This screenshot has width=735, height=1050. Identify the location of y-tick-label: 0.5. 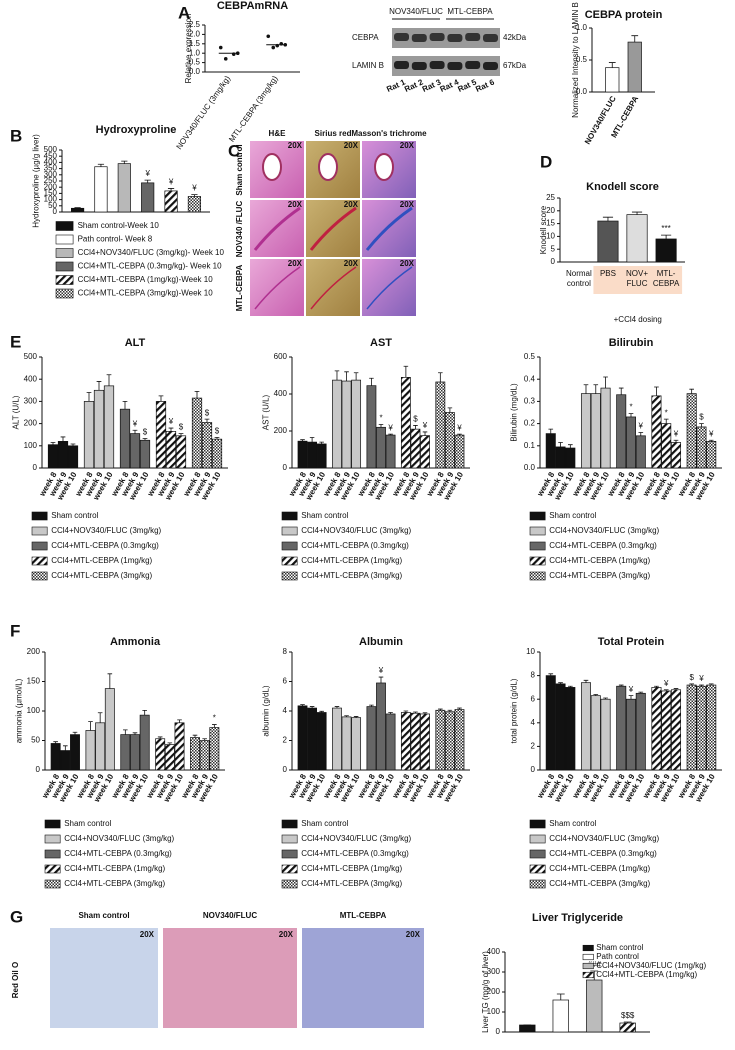
(582, 59).